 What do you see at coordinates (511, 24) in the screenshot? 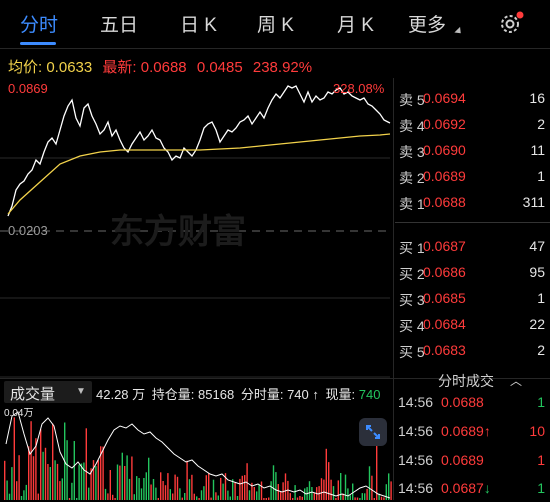
I see `gear-icon` at bounding box center [511, 24].